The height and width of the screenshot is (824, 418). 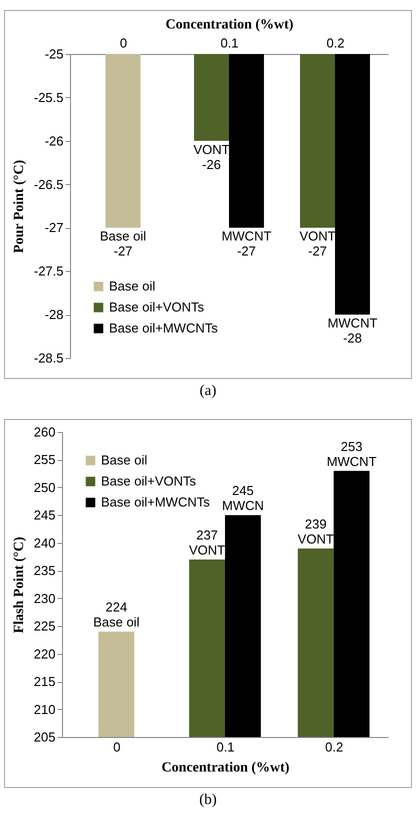 I want to click on y-axis-title: Pour Point (°C), so click(x=19, y=207).